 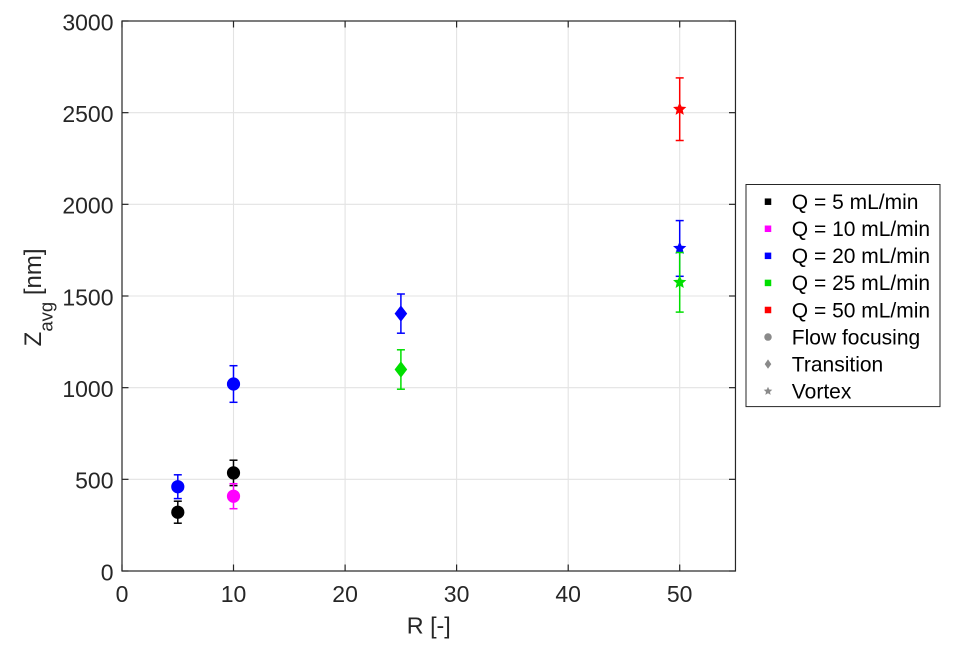 I want to click on svg-text: Q = 10 mL/min, so click(x=861, y=229).